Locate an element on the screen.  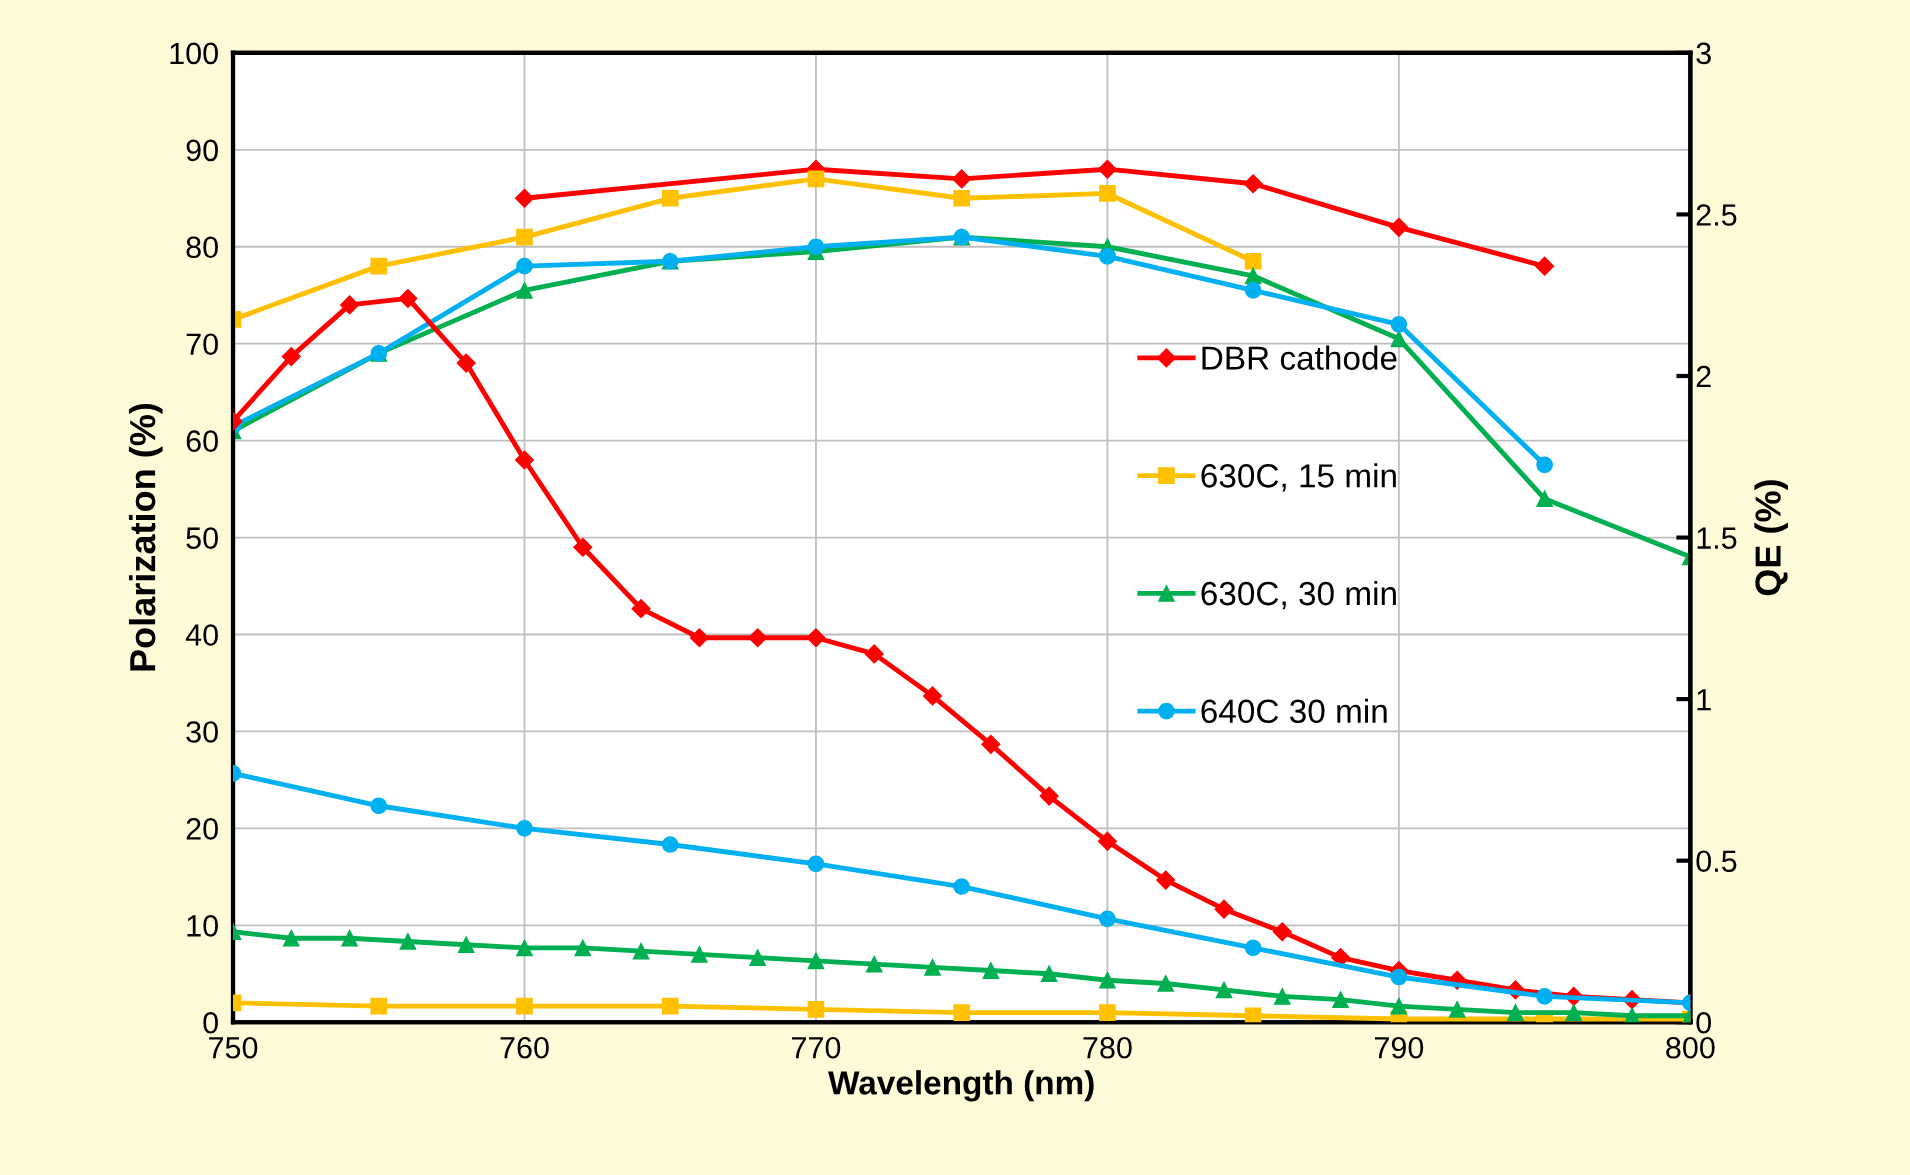
y-axis-title: Polarization (%) is located at coordinates (145, 537).